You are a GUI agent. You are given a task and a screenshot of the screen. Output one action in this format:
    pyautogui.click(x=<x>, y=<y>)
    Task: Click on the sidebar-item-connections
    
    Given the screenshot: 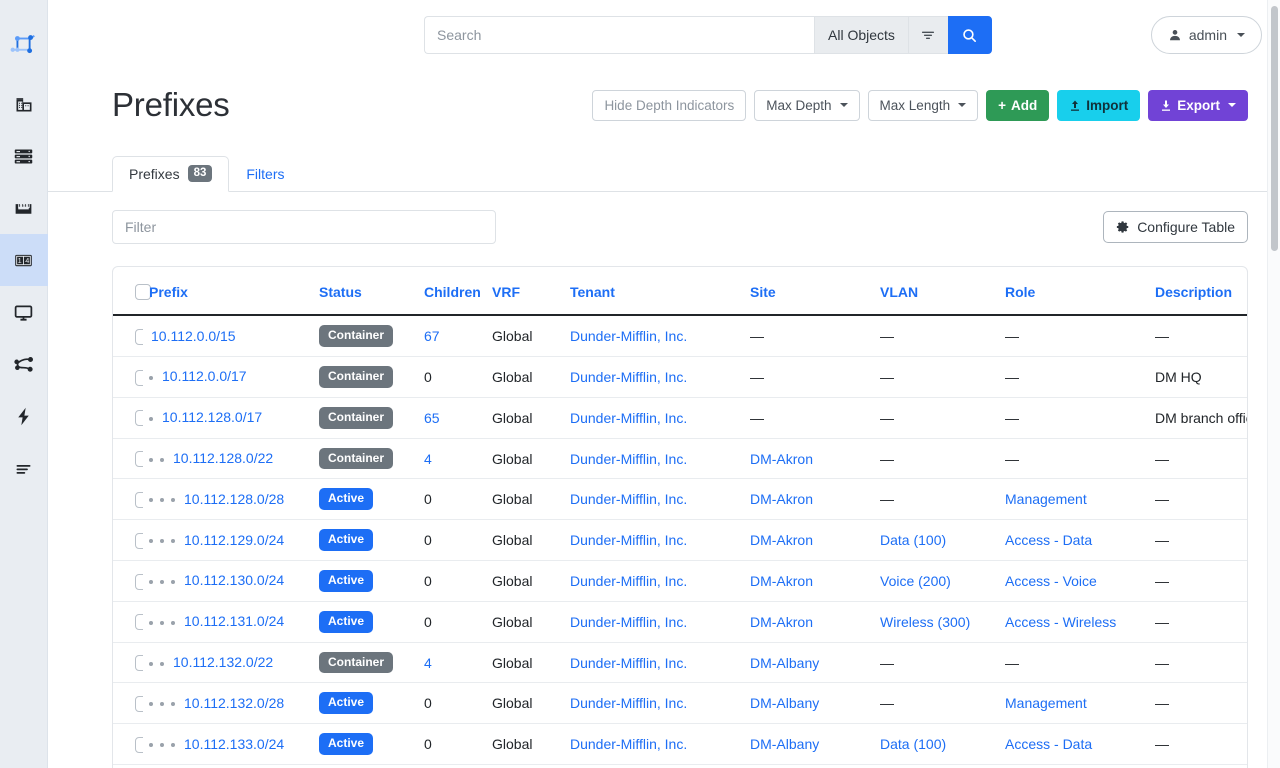 What is the action you would take?
    pyautogui.click(x=24, y=208)
    